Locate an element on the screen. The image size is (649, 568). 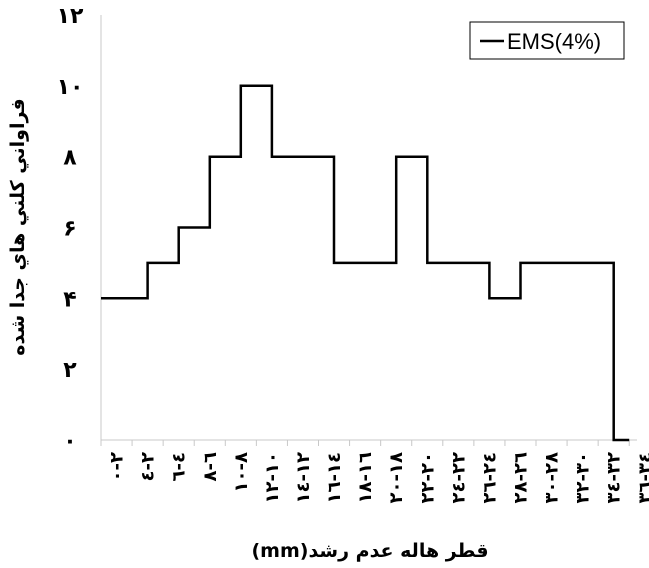
x-tick-label: ٣٤-٣٦ is located at coordinates (642, 477).